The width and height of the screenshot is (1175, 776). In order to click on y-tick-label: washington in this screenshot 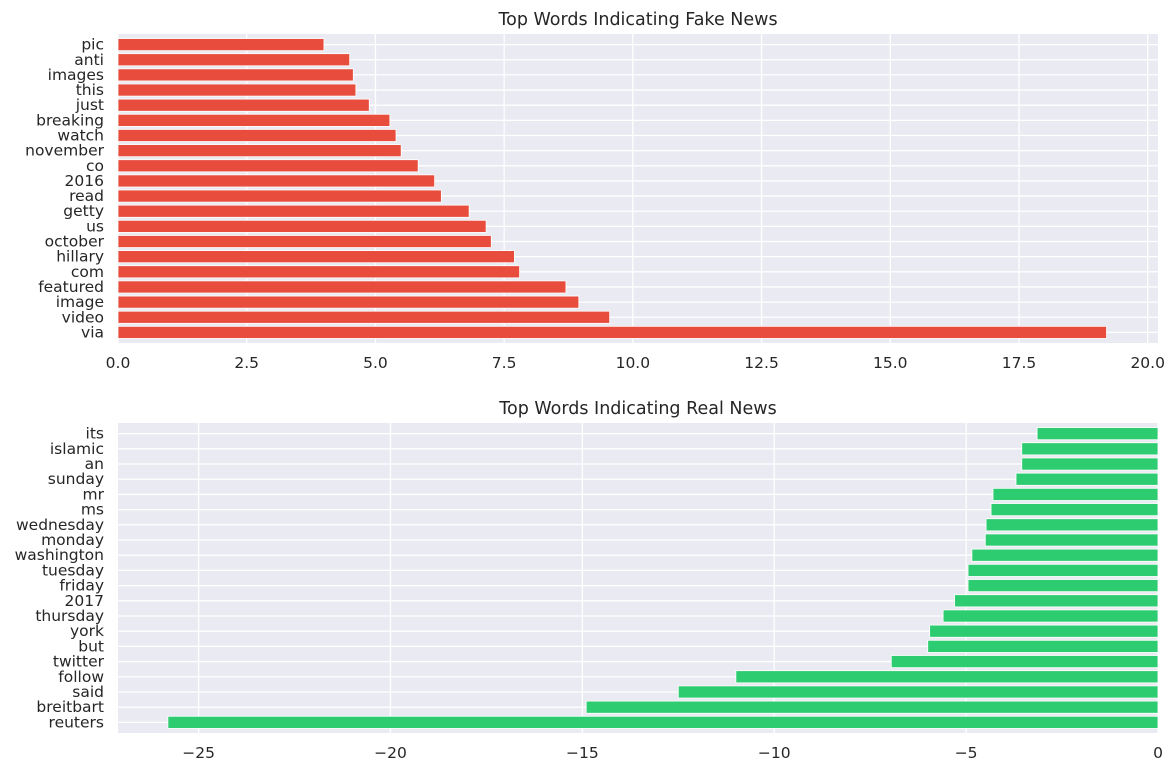, I will do `click(59, 555)`.